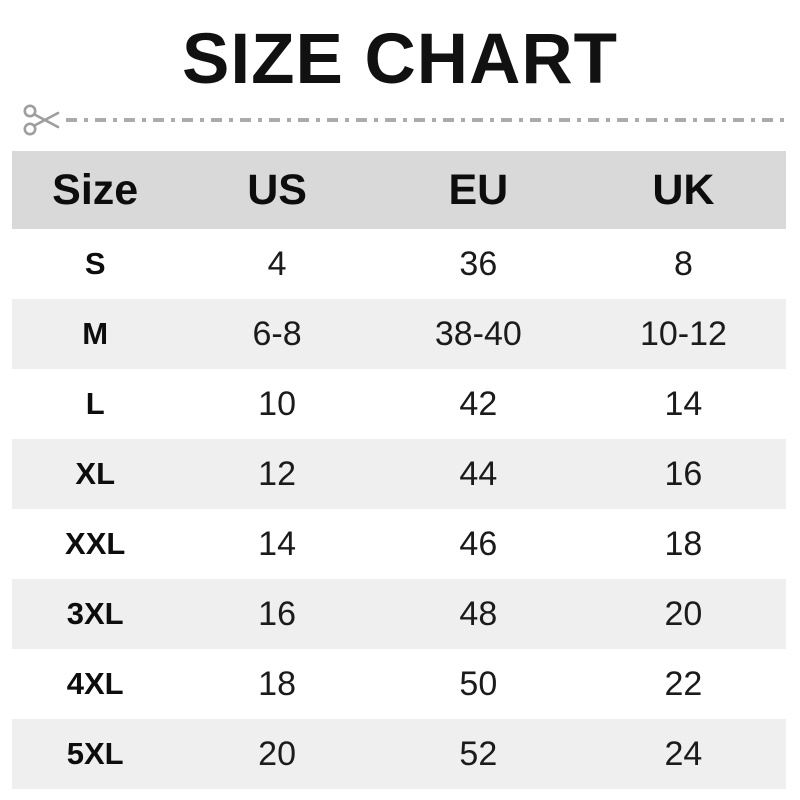 The width and height of the screenshot is (800, 800). Describe the element at coordinates (277, 753) in the screenshot. I see `us-cell: 20` at that location.